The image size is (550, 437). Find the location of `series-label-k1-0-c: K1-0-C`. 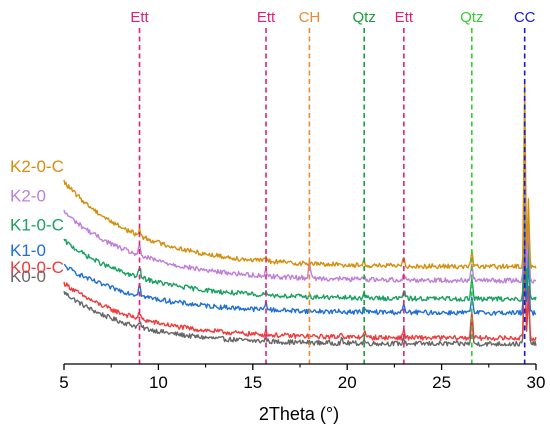

series-label-k1-0-c: K1-0-C is located at coordinates (37, 224).